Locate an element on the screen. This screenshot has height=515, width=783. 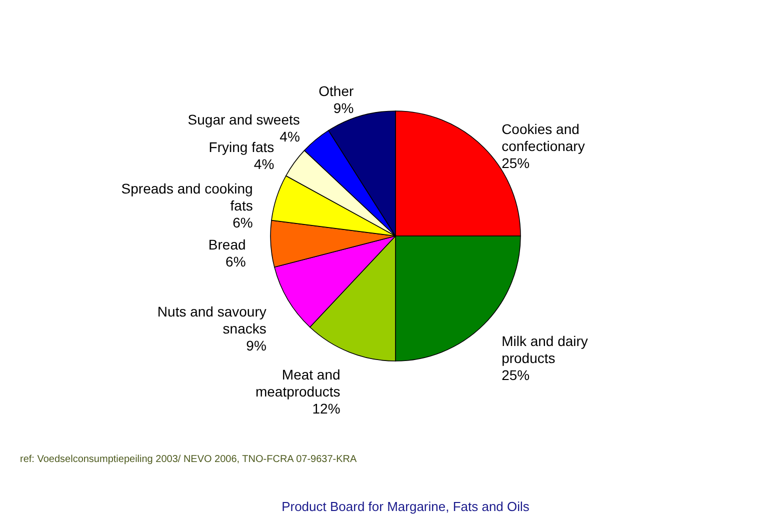
data-label: 12% is located at coordinates (326, 408).